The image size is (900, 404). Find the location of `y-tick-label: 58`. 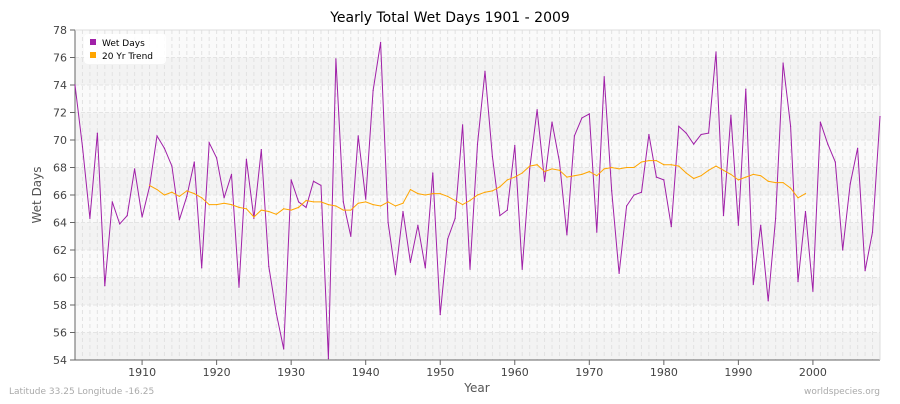

y-tick-label: 58 is located at coordinates (60, 305).